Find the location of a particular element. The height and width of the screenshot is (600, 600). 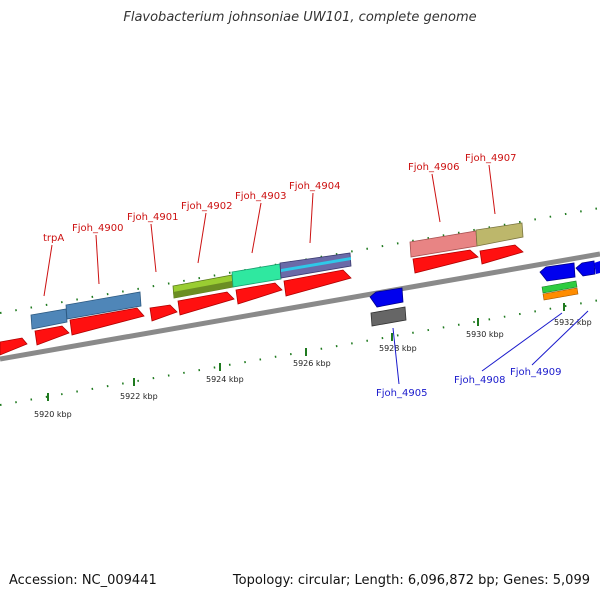

gene-label-fjoh-4900: Fjoh_4900 is located at coordinates (97, 228).